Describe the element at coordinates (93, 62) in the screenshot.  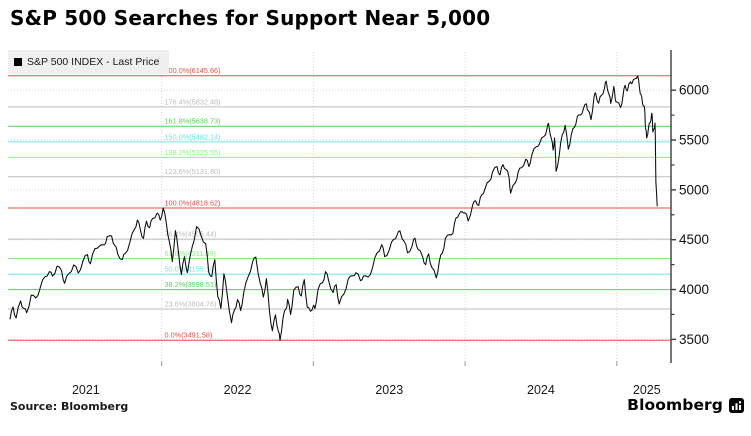
I see `legend-label: S&P 500 INDEX - Last Price` at that location.